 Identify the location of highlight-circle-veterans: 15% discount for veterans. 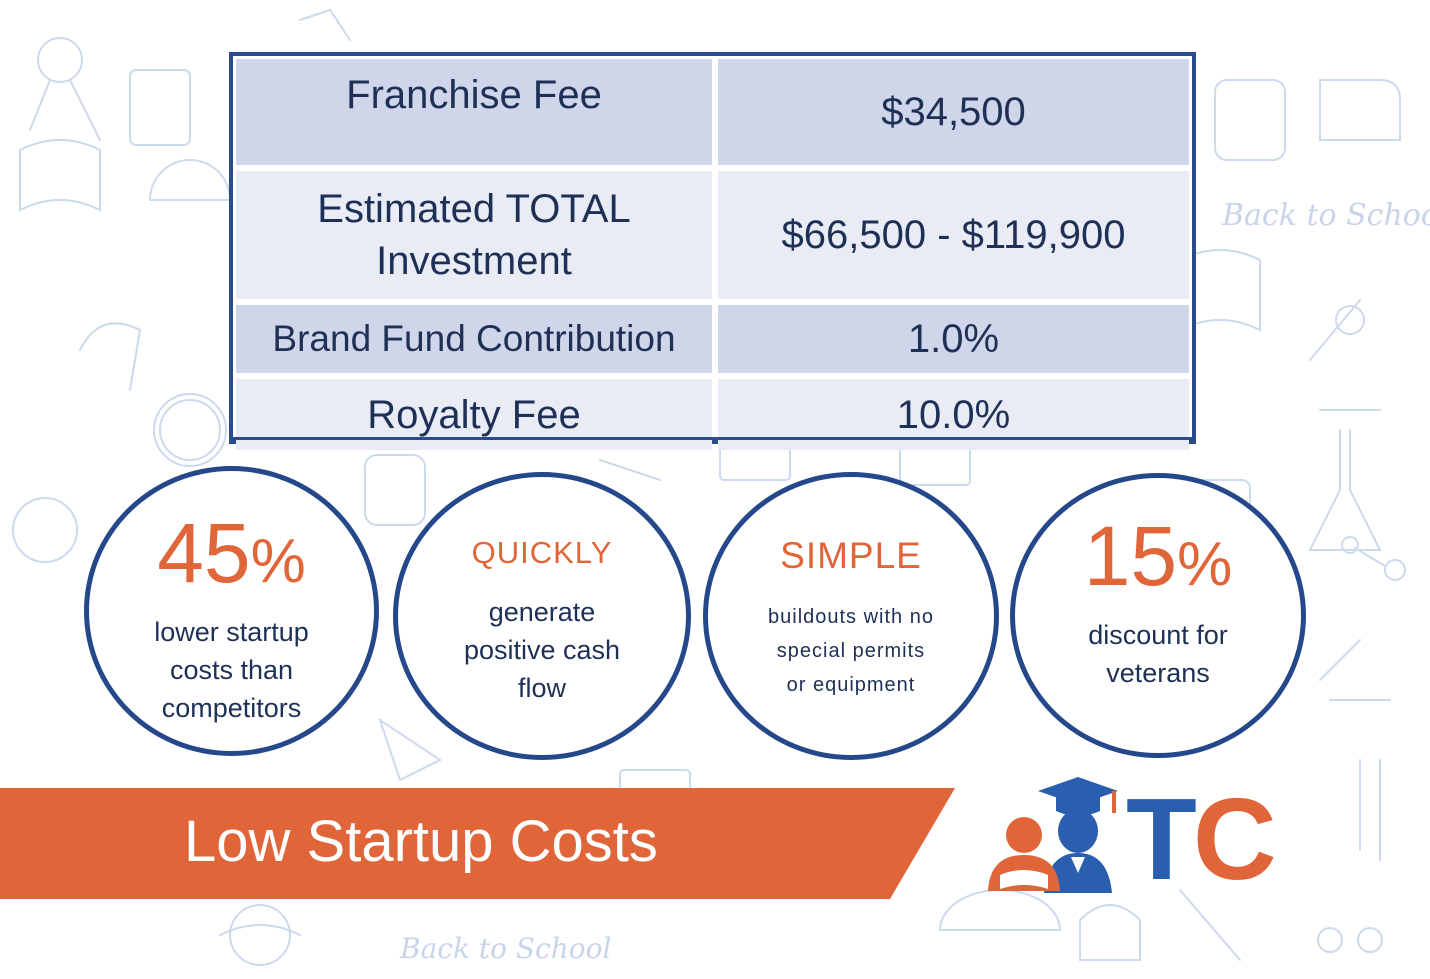
(1158, 615).